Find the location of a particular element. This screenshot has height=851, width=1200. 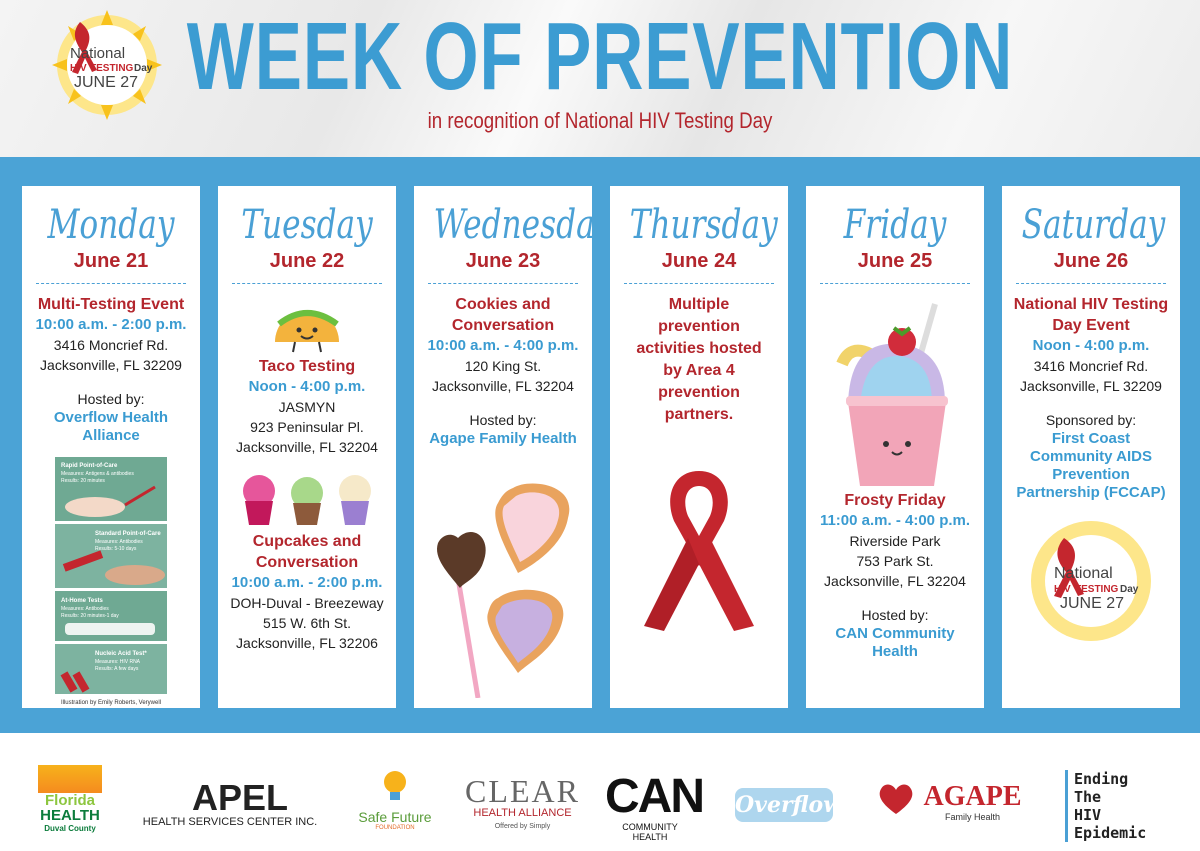

logo: Safe Future FOUNDATION is located at coordinates (395, 799).